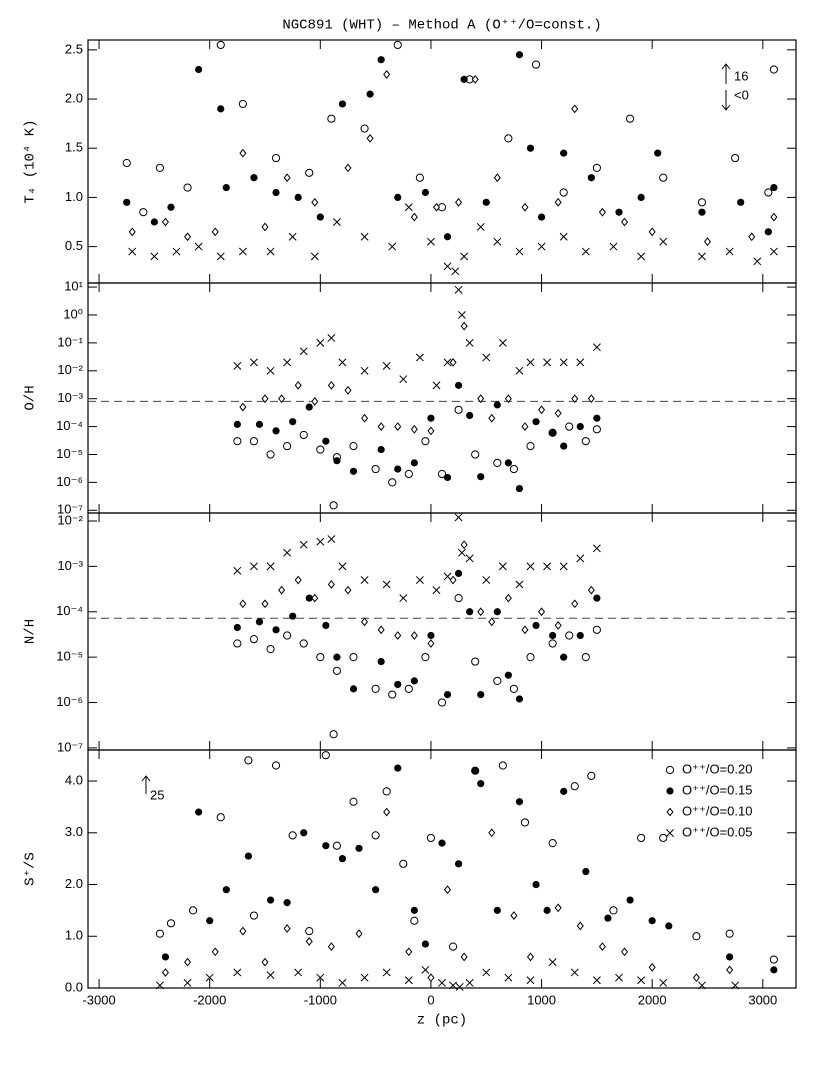 Image resolution: width=830 pixels, height=1075 pixels. What do you see at coordinates (726, 87) in the screenshot?
I see `annotation-arrow` at bounding box center [726, 87].